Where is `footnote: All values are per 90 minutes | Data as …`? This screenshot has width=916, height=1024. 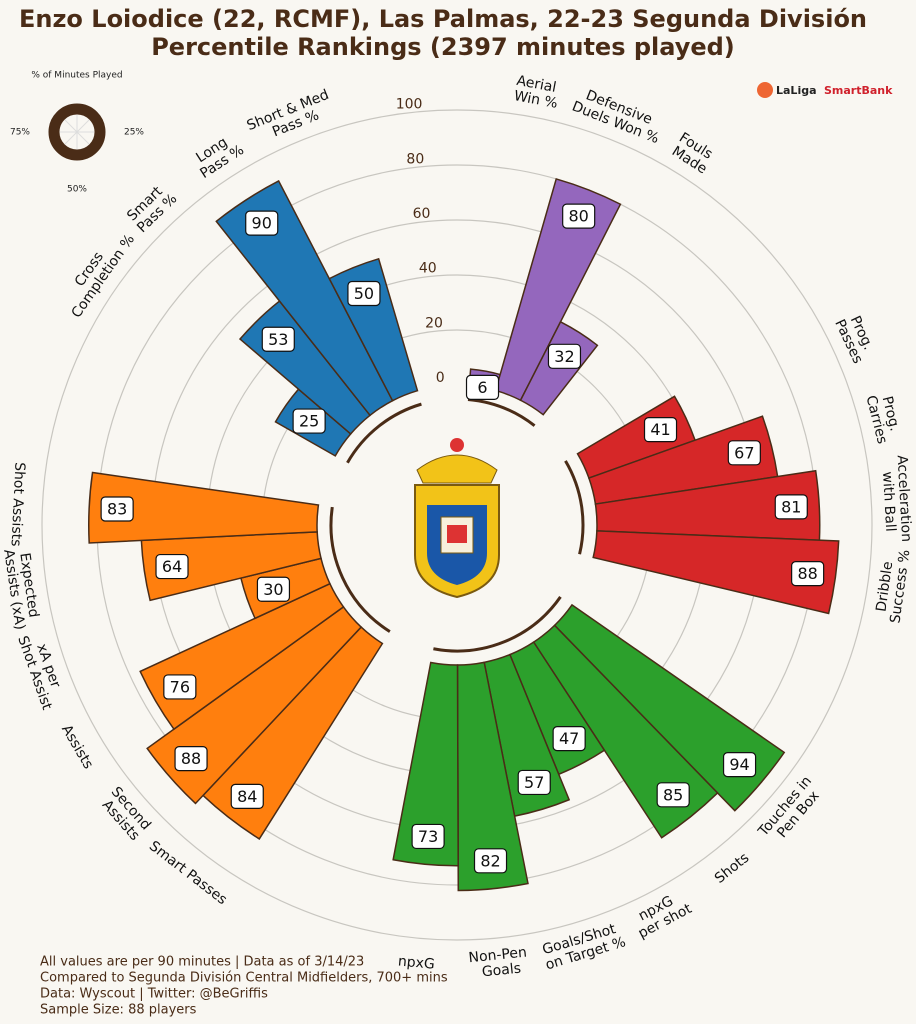 footnote: All values are per 90 minutes | Data as … is located at coordinates (202, 962).